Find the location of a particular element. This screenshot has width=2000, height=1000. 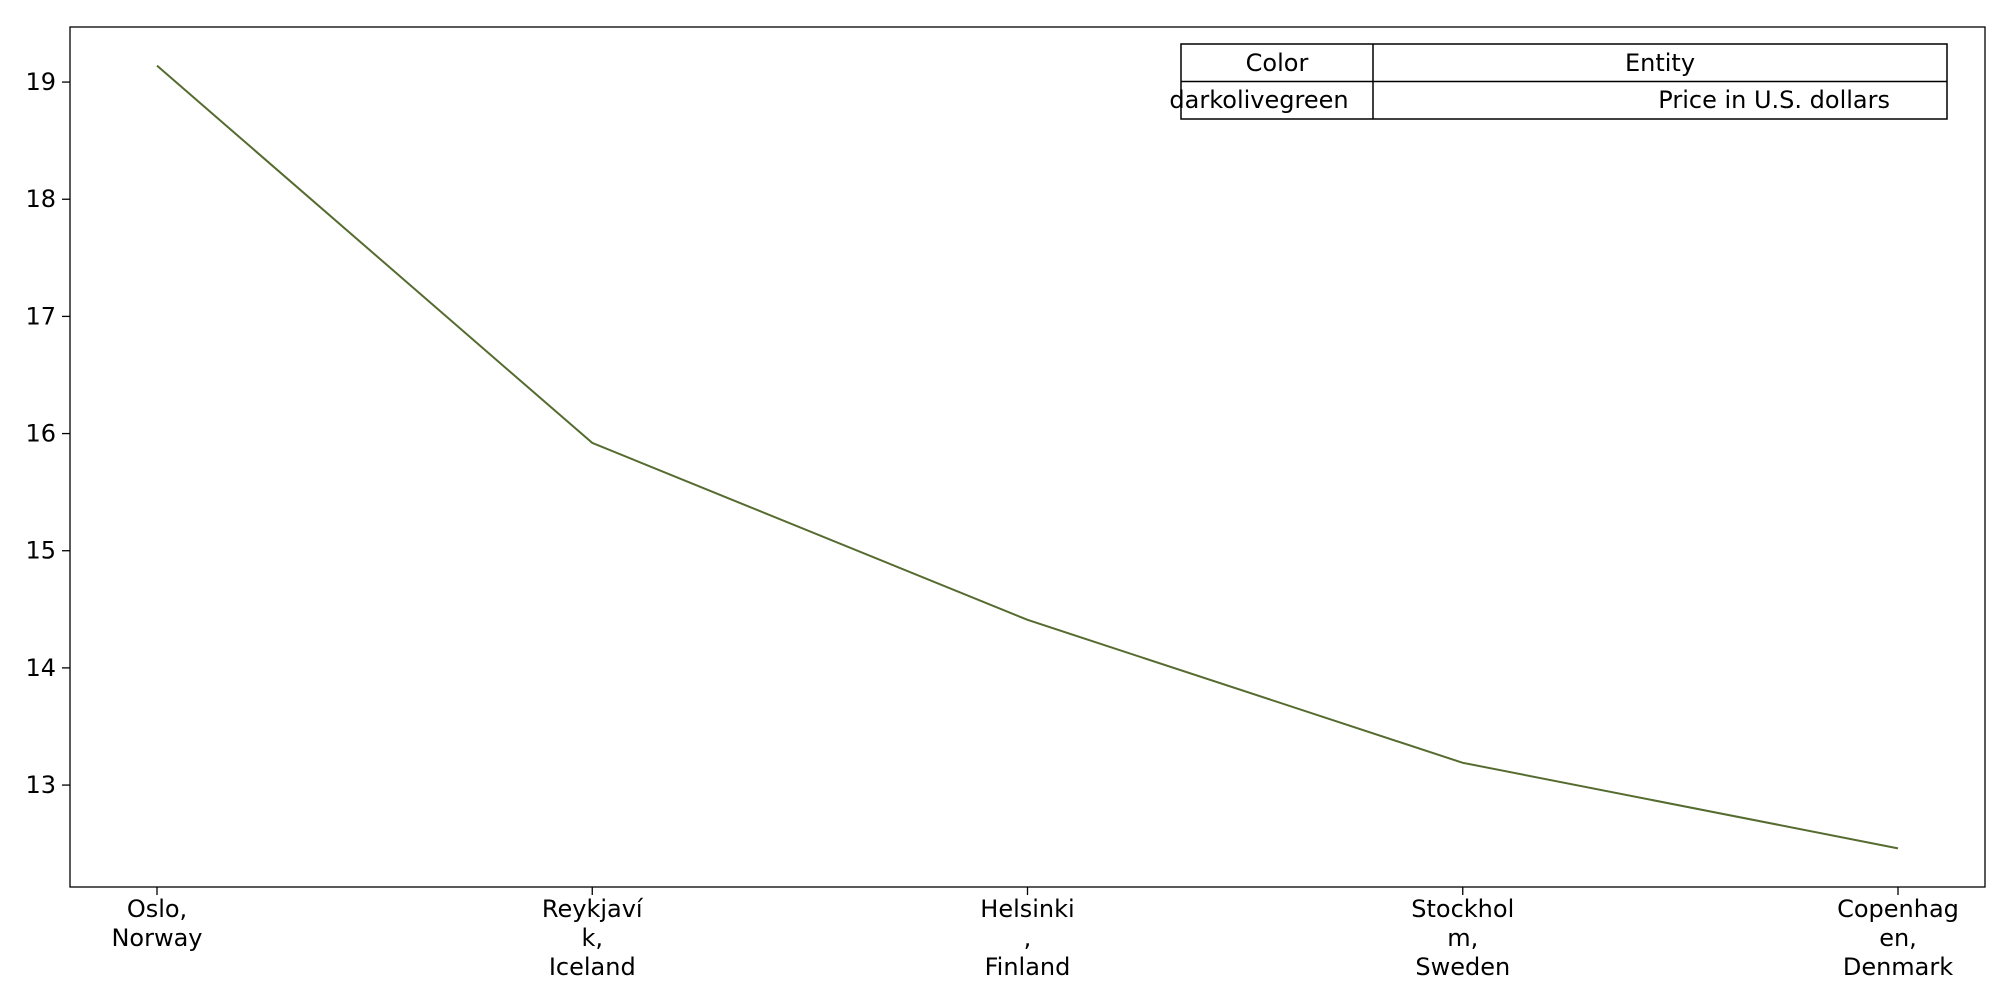

x-tick-label: Stockhol m, Sweden is located at coordinates (1462, 938).